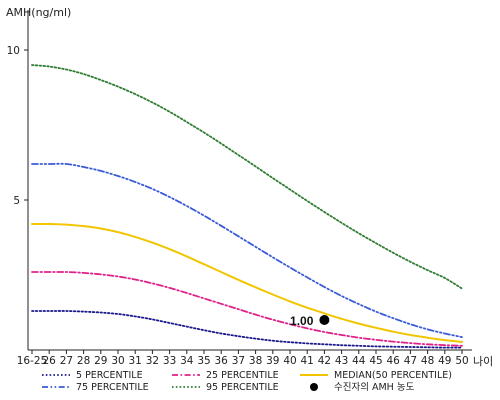  What do you see at coordinates (444, 361) in the screenshot?
I see `x-tick-label-49: 49` at bounding box center [444, 361].